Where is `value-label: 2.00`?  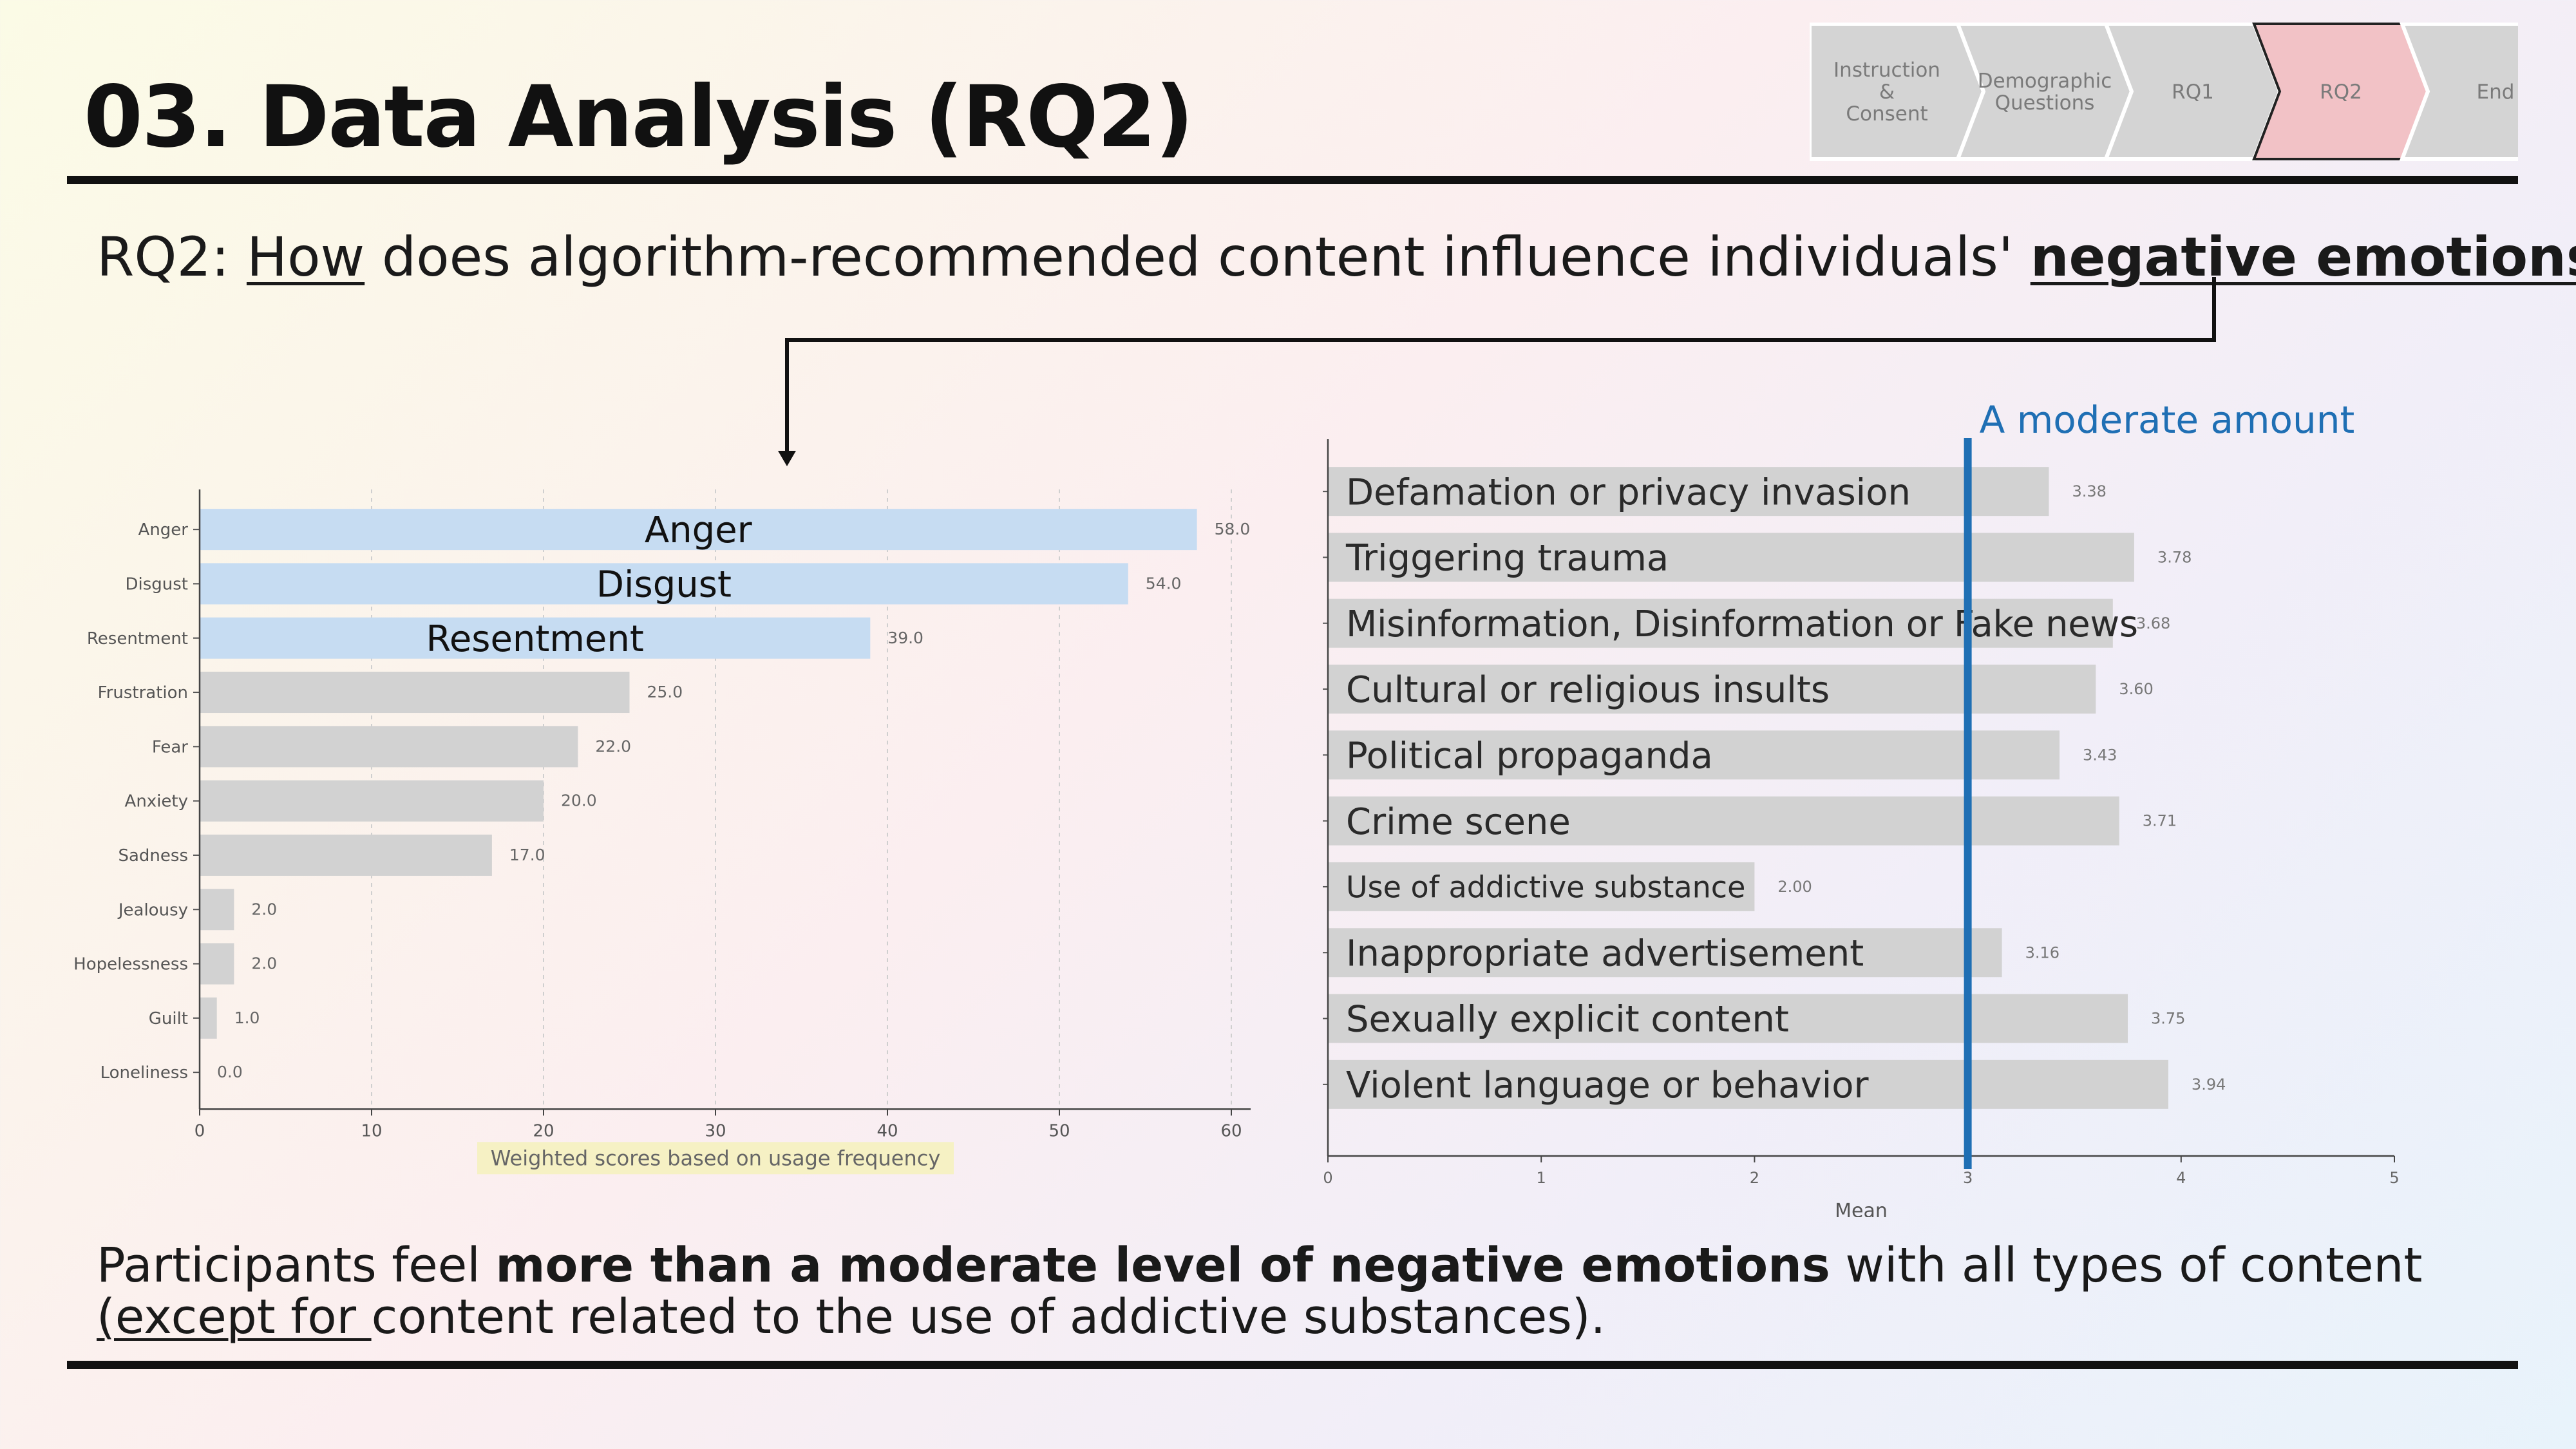 value-label: 2.00 is located at coordinates (1795, 887).